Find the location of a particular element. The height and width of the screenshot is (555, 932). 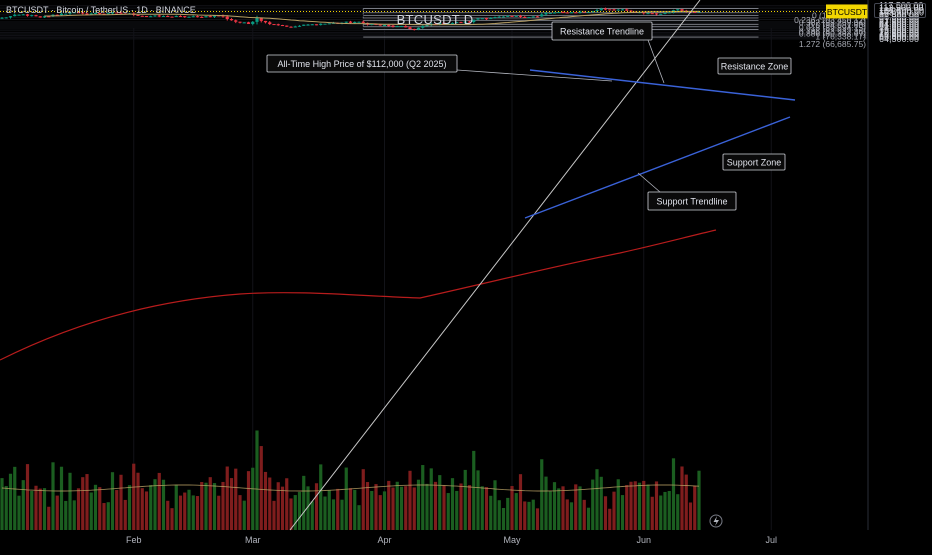

fib-level-label: 0.886 (80,383.67) is located at coordinates (832, 34).